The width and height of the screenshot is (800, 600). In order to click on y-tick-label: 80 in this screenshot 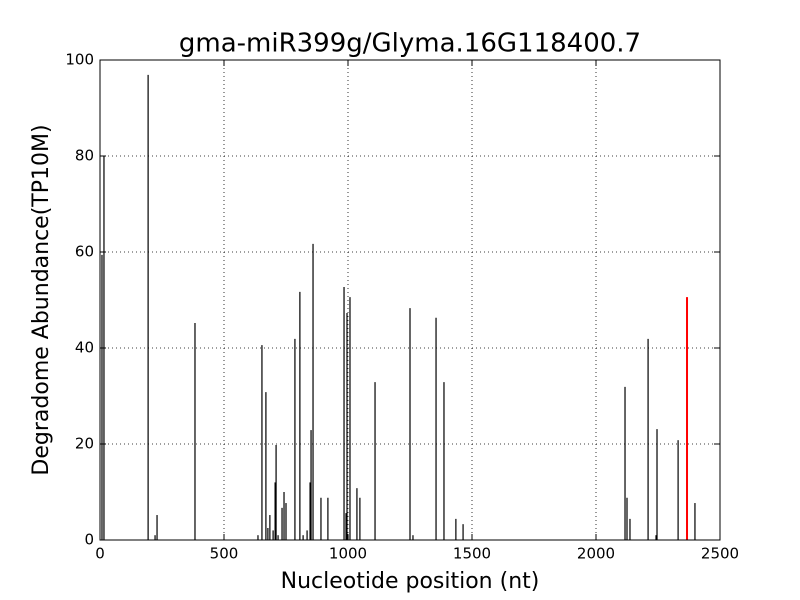, I will do `click(84, 156)`.